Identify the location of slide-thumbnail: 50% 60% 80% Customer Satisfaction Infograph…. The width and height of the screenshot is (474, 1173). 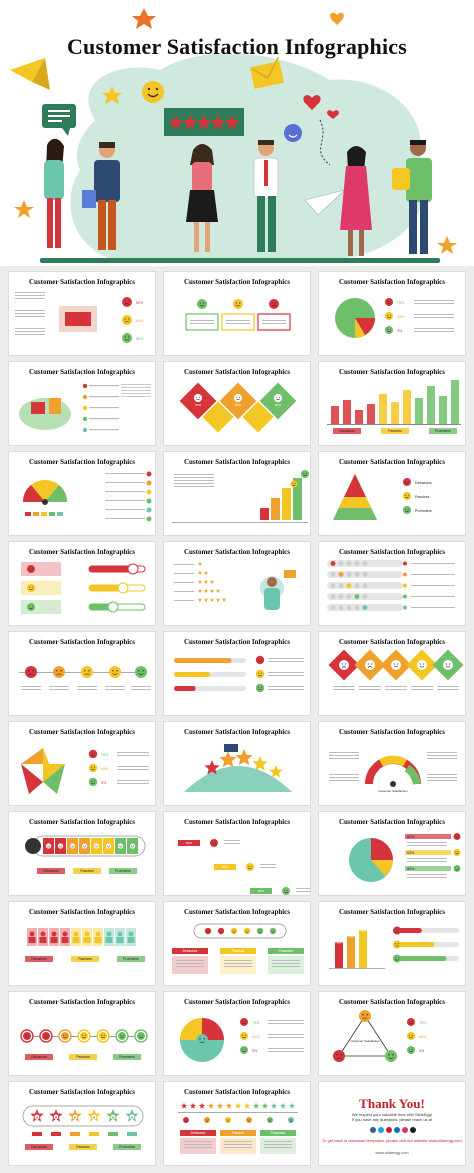
(392, 853).